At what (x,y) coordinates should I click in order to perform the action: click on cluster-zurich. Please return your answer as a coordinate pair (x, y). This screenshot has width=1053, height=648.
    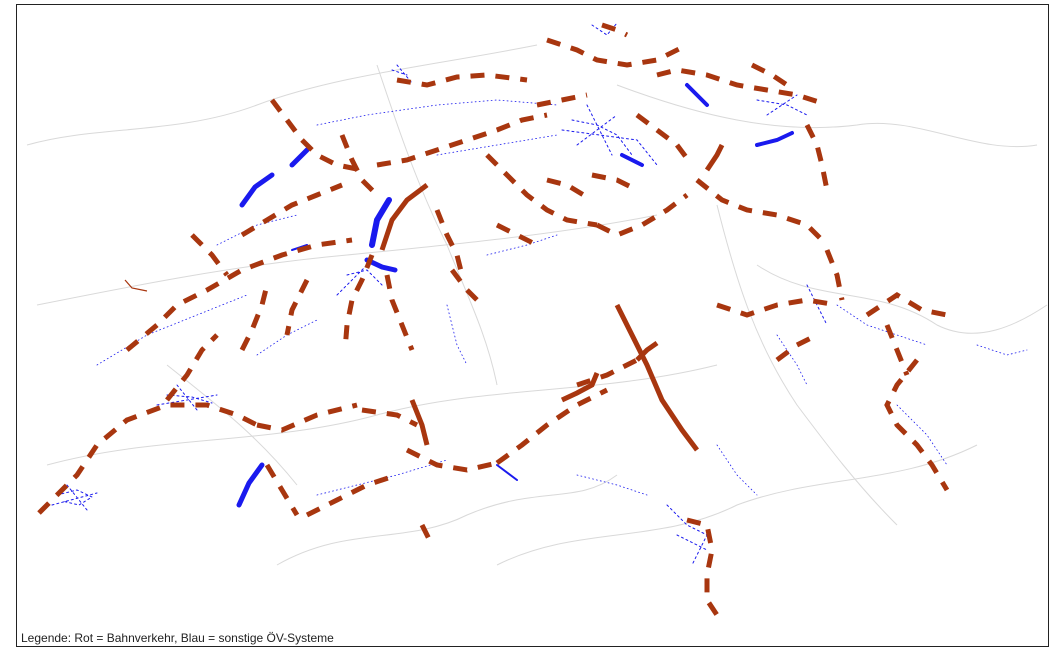
    Looking at the image, I should click on (609, 135).